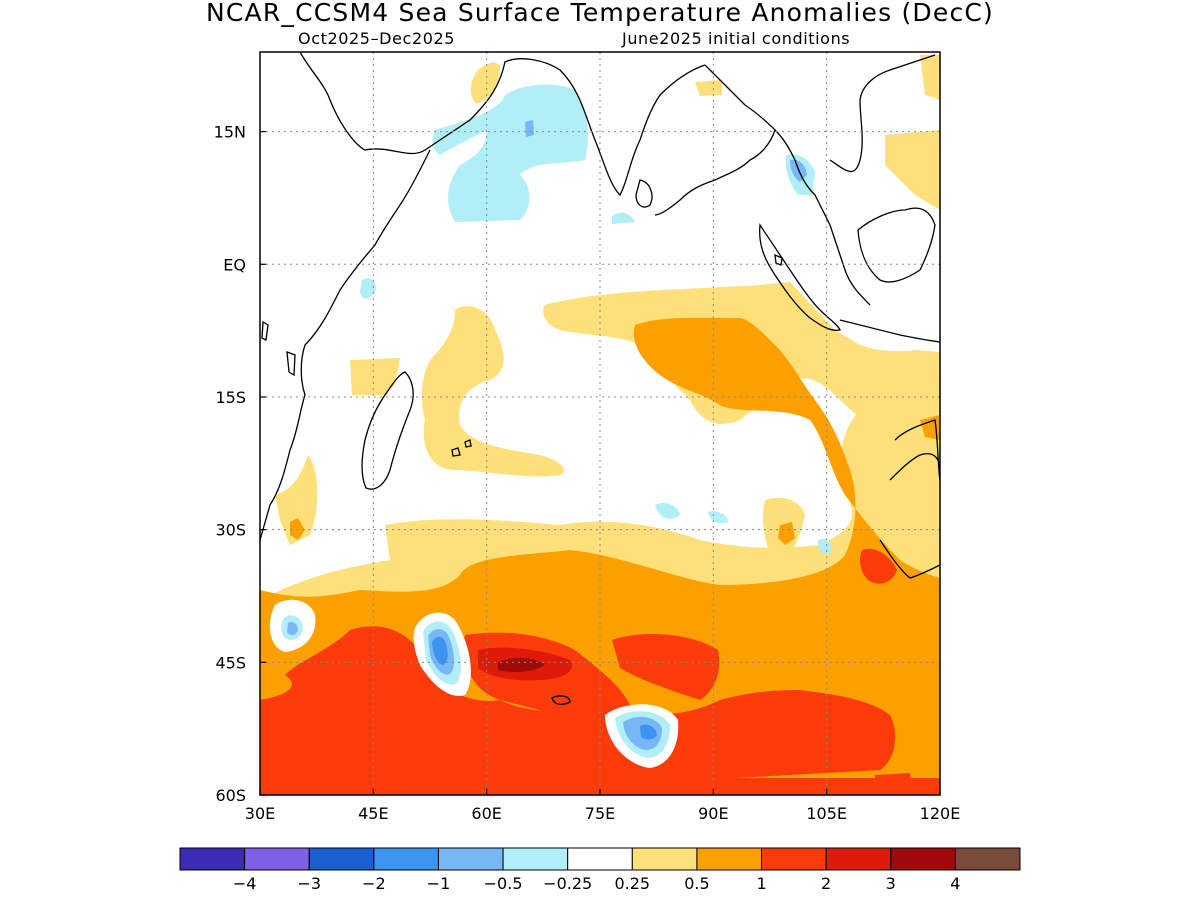 This screenshot has height=900, width=1200. I want to click on colorbar: −4 −3 −2 −1 −0.5 −0.25 0.25 0.5 1 2 3 4, so click(600, 870).